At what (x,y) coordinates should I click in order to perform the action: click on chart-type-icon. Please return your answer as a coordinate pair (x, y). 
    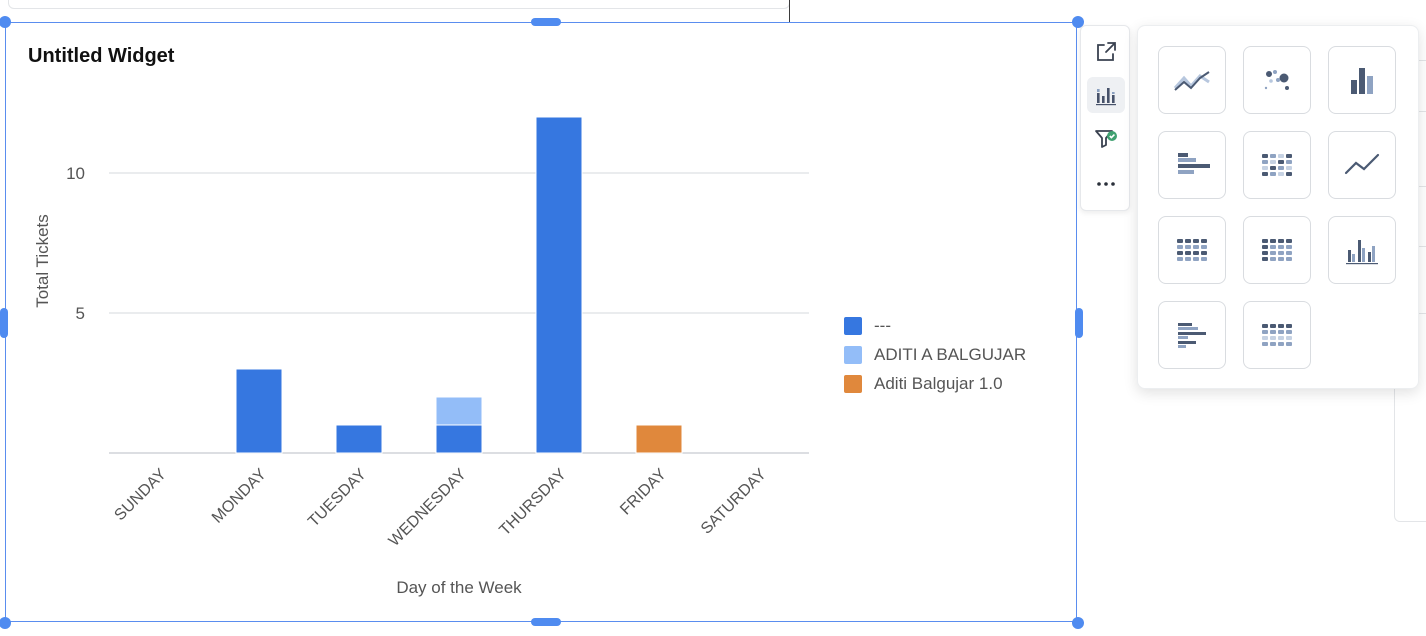
    Looking at the image, I should click on (1106, 97).